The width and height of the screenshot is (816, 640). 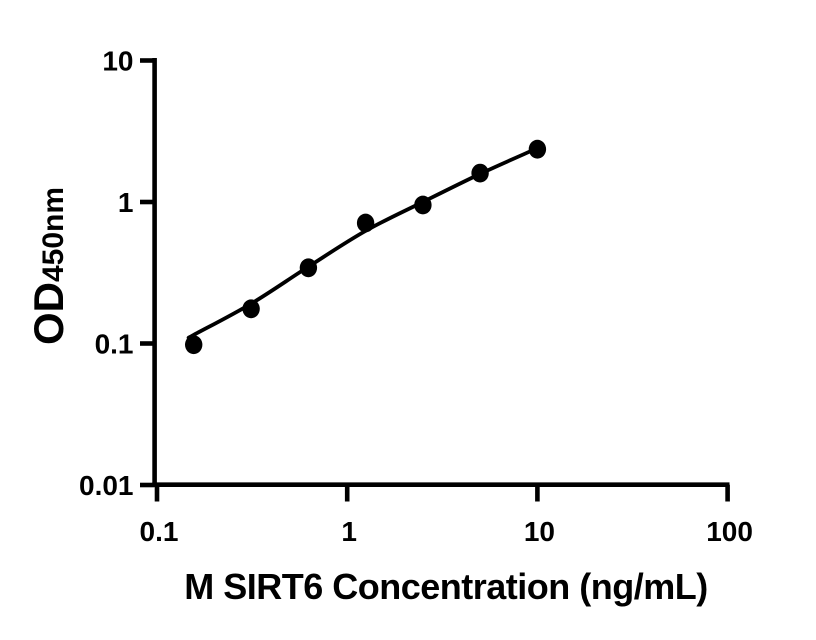 What do you see at coordinates (114, 344) in the screenshot?
I see `y-tick-label: 0.1` at bounding box center [114, 344].